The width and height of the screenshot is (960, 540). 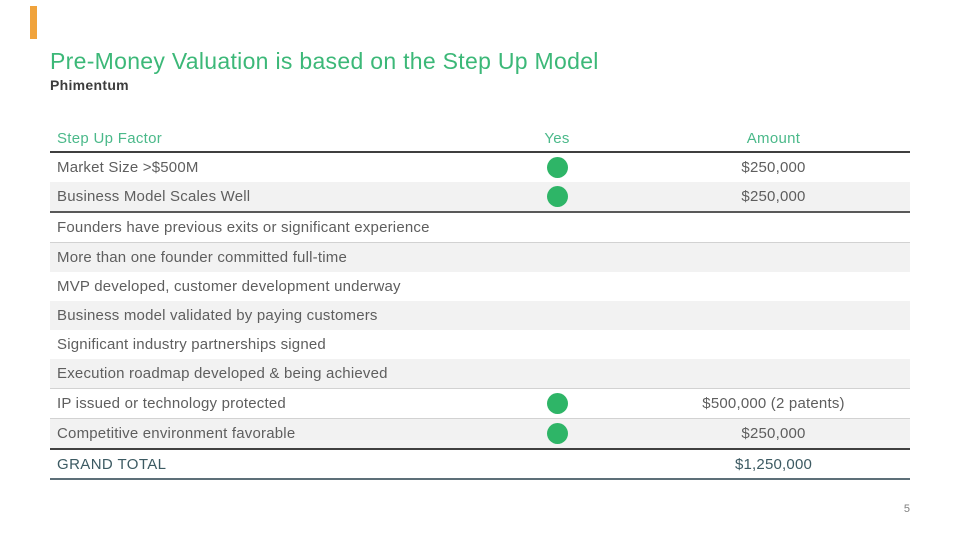 I want to click on grand-total-amount: $1,250,000, so click(x=773, y=464).